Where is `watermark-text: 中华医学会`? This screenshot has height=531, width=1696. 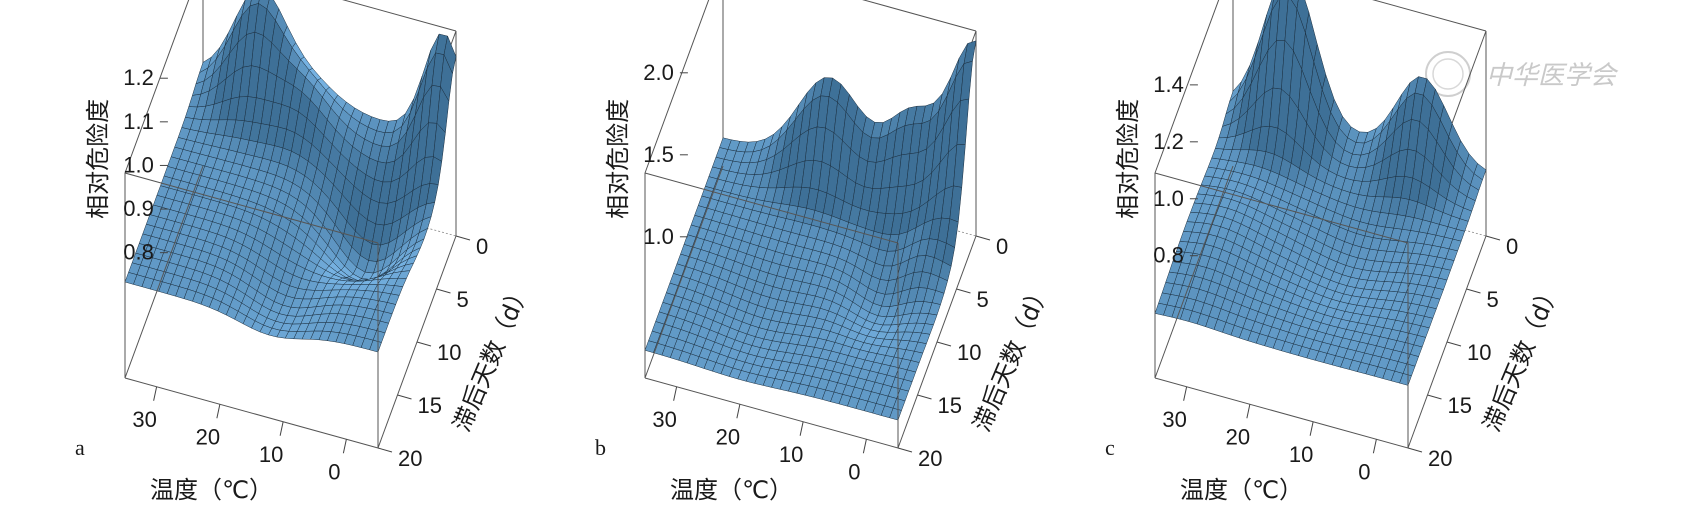
watermark-text: 中华医学会 is located at coordinates (1552, 76).